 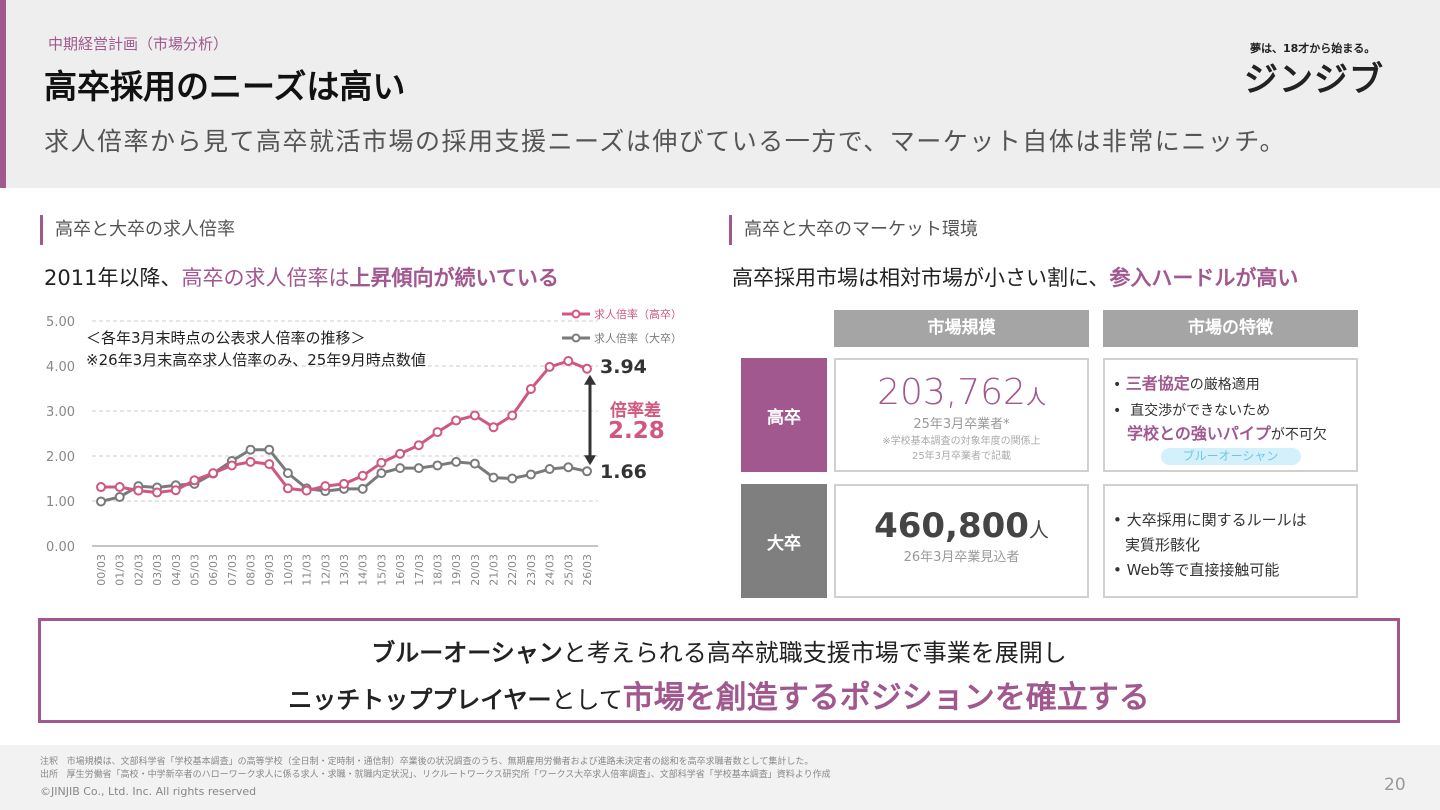 I want to click on col-header-market-size: 市場規模, so click(x=961, y=328).